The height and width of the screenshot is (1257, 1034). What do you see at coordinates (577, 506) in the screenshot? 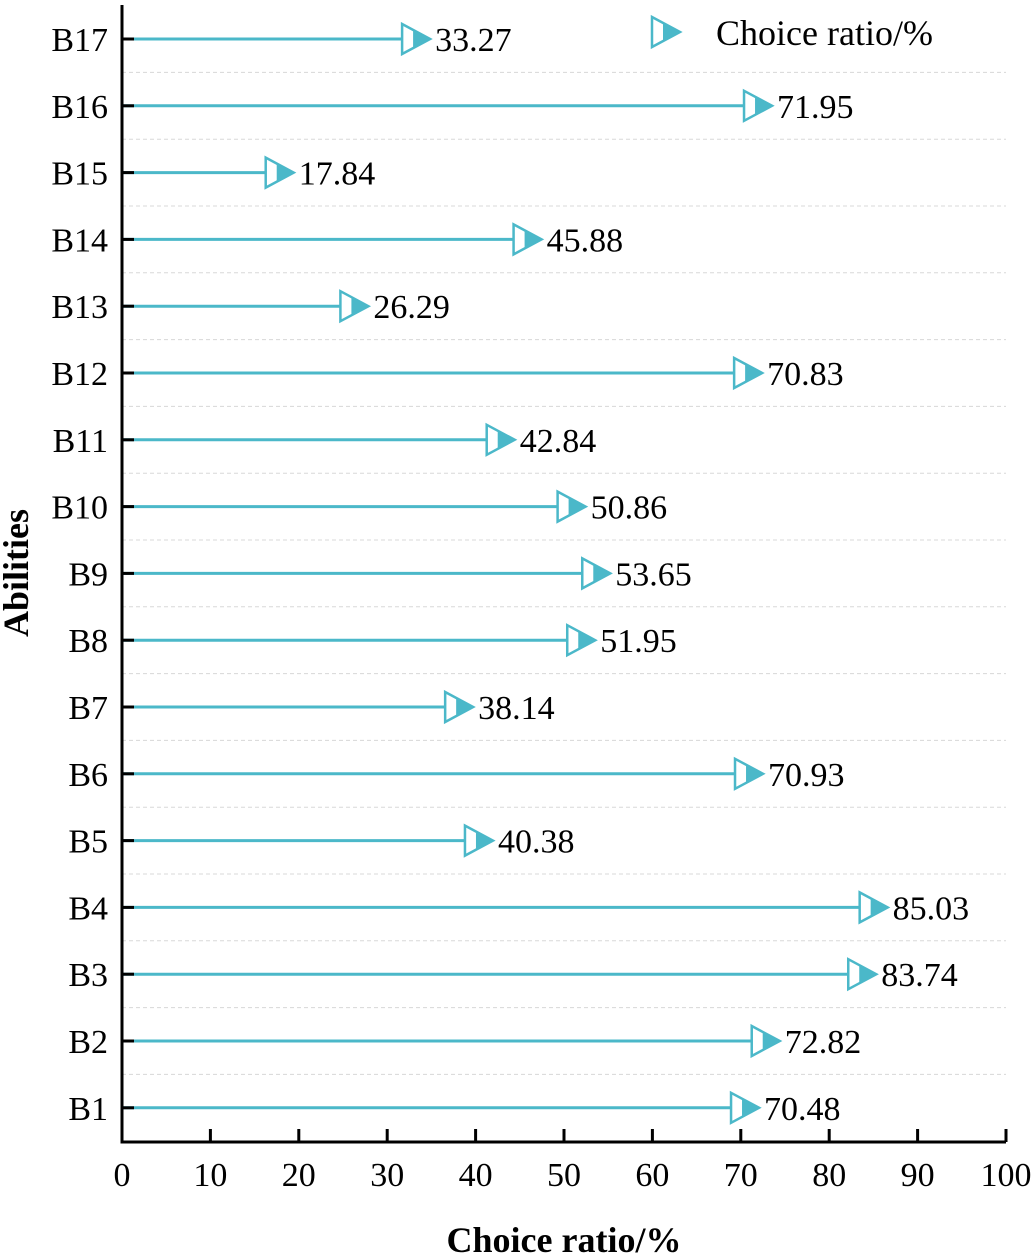
I see `bar-marker-B10-fill` at bounding box center [577, 506].